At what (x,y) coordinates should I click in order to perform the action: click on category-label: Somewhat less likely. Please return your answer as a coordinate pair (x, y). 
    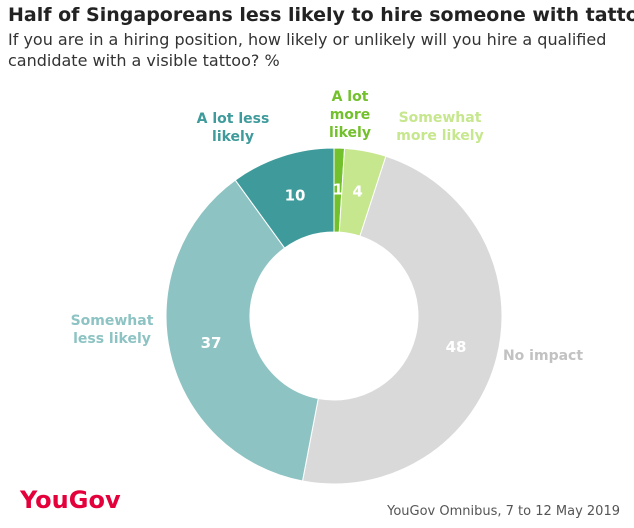
    Looking at the image, I should click on (112, 330).